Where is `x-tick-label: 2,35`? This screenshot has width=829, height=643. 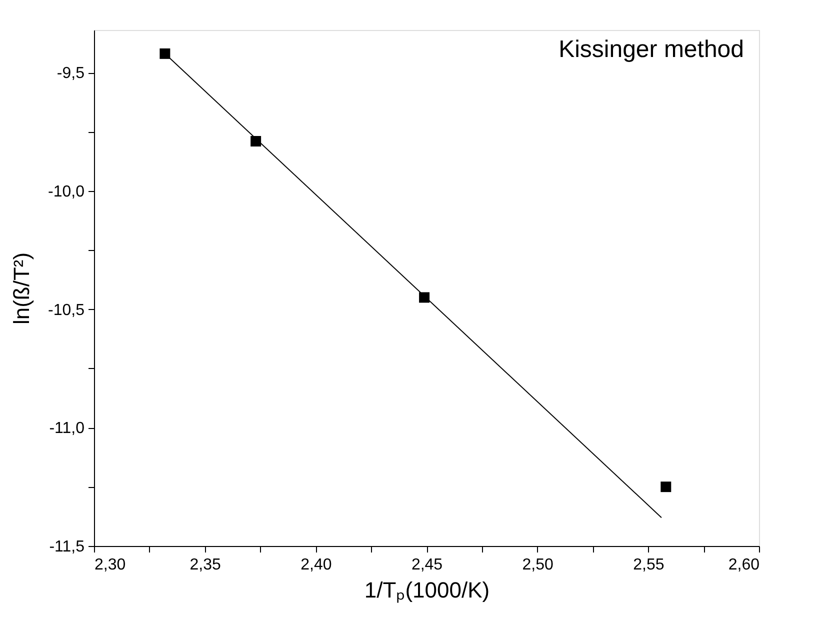
x-tick-label: 2,35 is located at coordinates (206, 565).